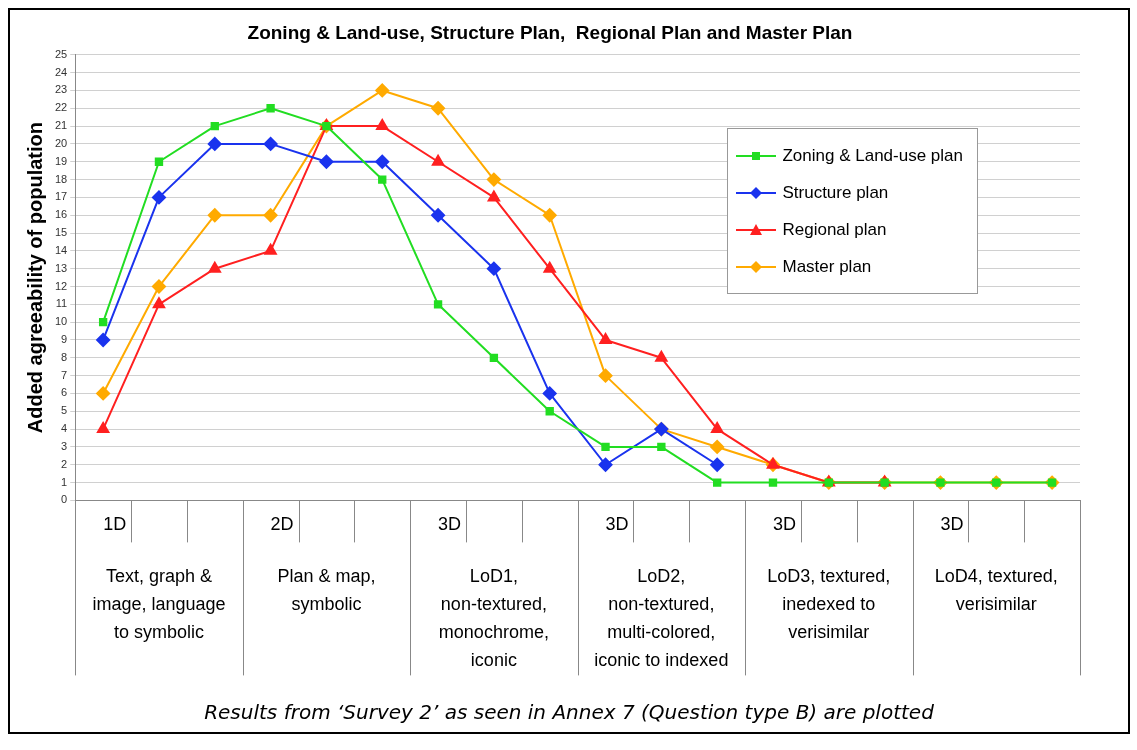  What do you see at coordinates (326, 590) in the screenshot?
I see `text: Plan & map, symbolic` at bounding box center [326, 590].